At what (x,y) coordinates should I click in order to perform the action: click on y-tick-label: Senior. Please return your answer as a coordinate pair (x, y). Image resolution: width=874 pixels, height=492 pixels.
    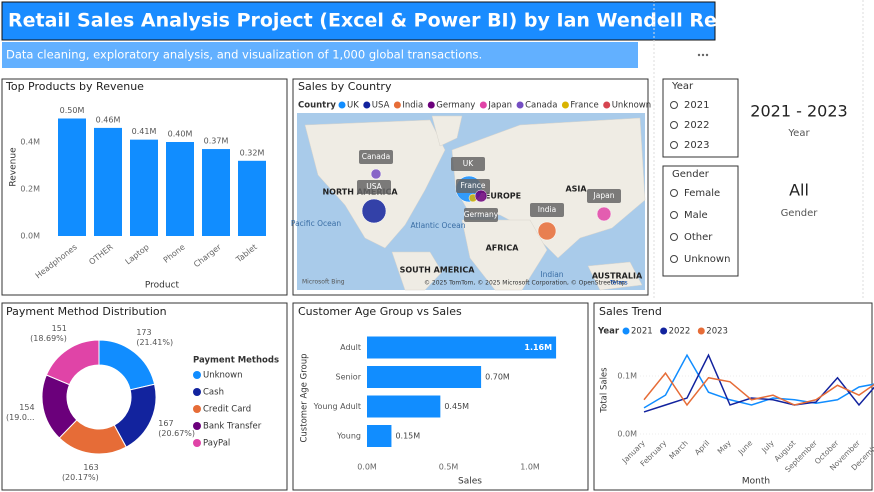
    Looking at the image, I should click on (349, 377).